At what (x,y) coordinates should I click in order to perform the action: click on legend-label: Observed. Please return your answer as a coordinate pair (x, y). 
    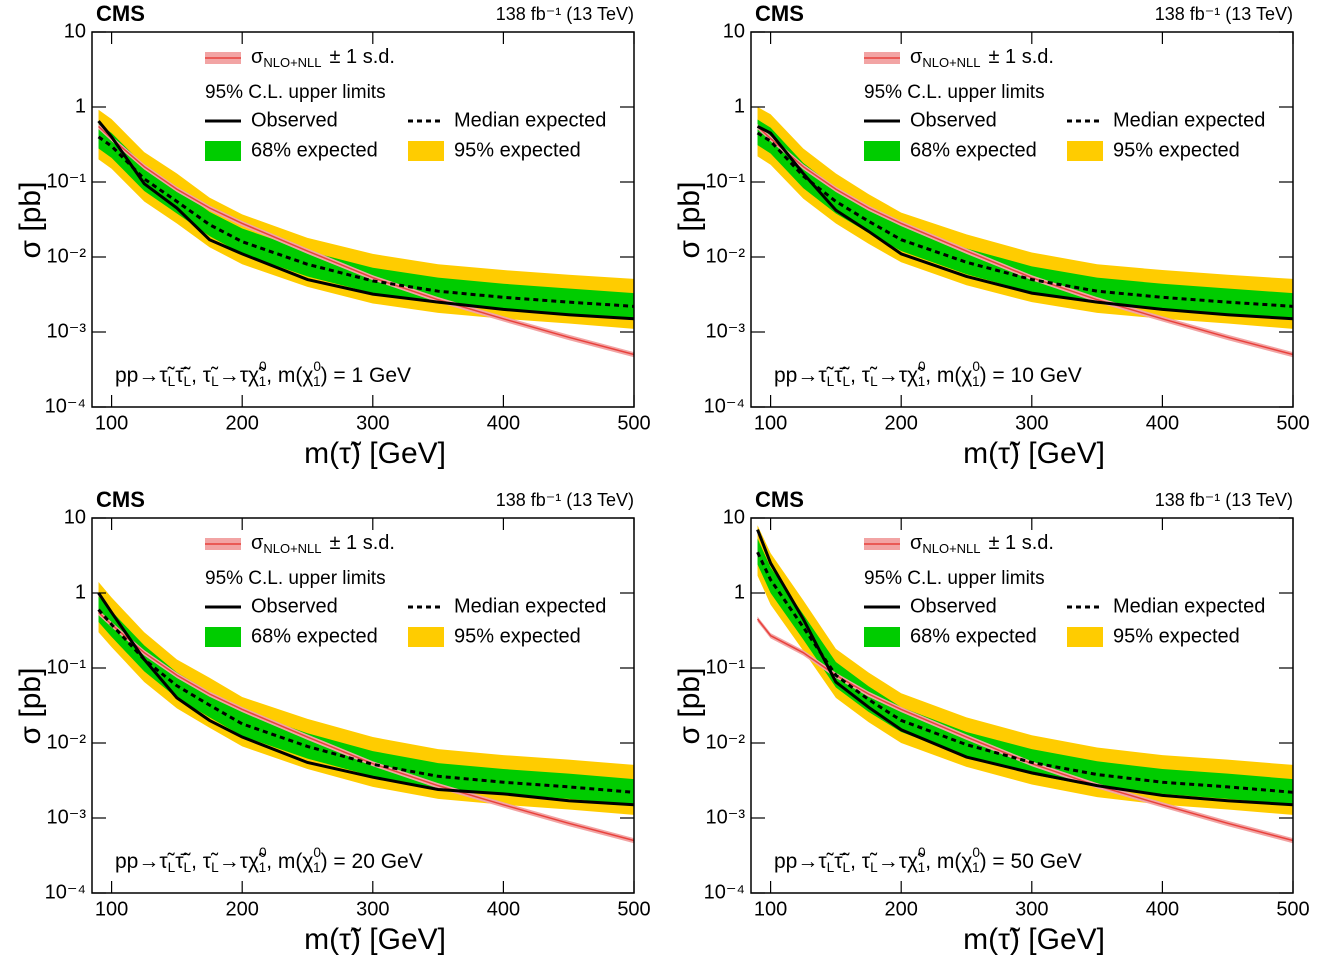
    Looking at the image, I should click on (294, 606).